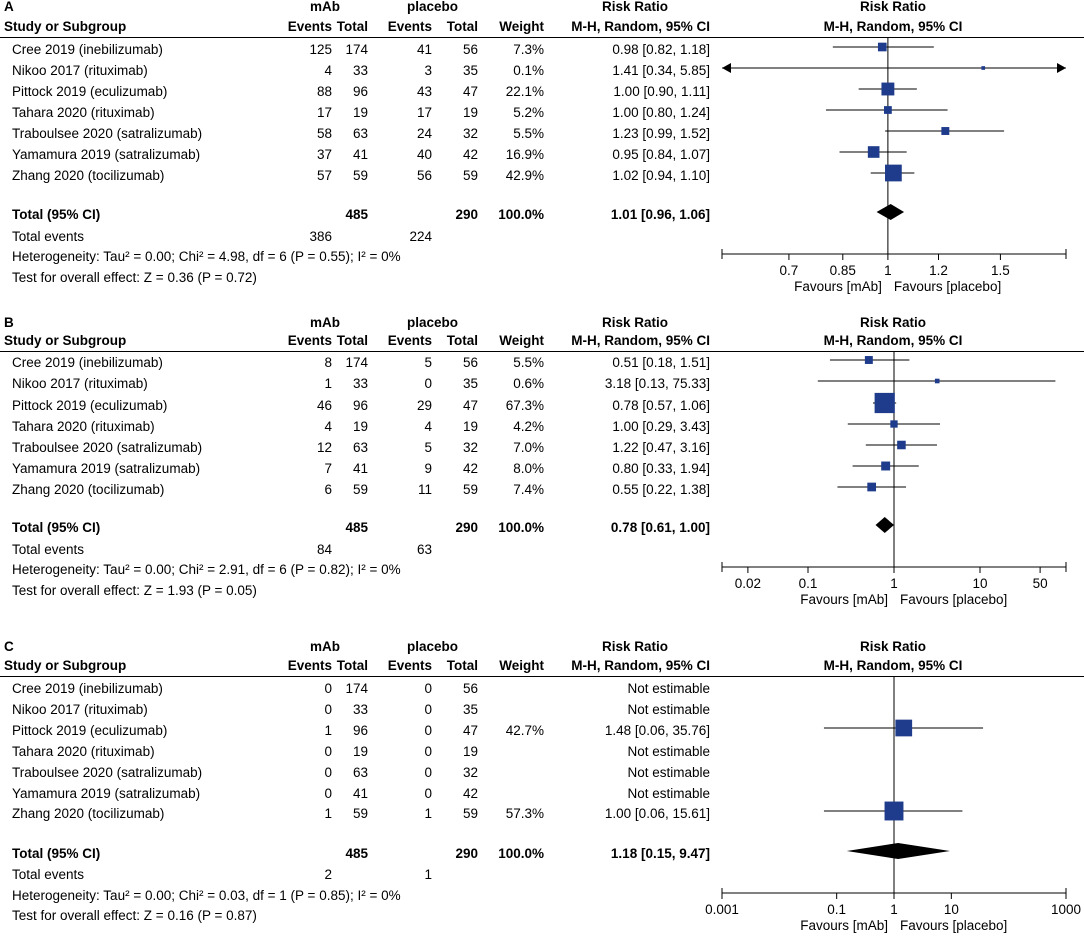  I want to click on risk-ratio-ci: 1.02 [0.94, 1.10], so click(661, 175).